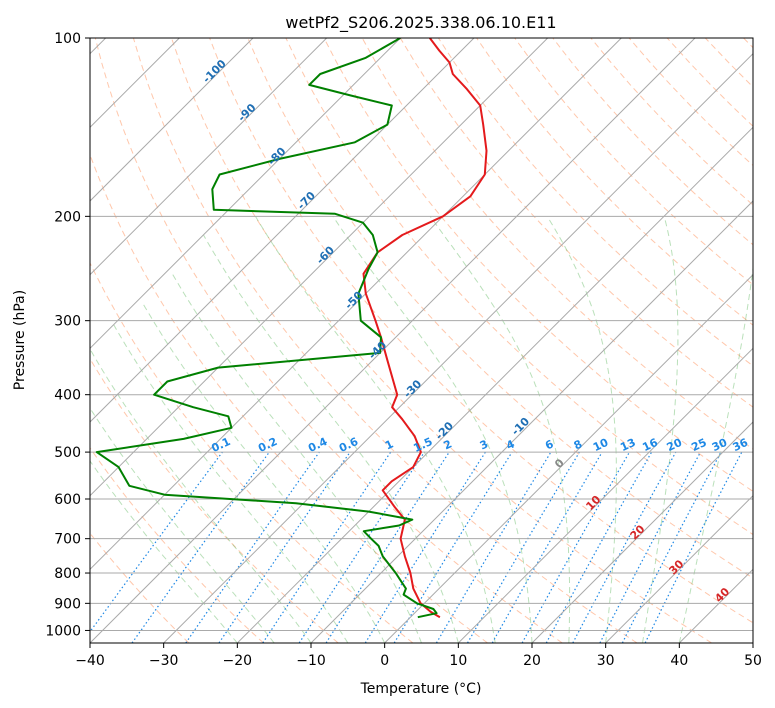 This screenshot has height=708, width=775. Describe the element at coordinates (698, 445) in the screenshot. I see `mixing-ratio-label: 25` at that location.